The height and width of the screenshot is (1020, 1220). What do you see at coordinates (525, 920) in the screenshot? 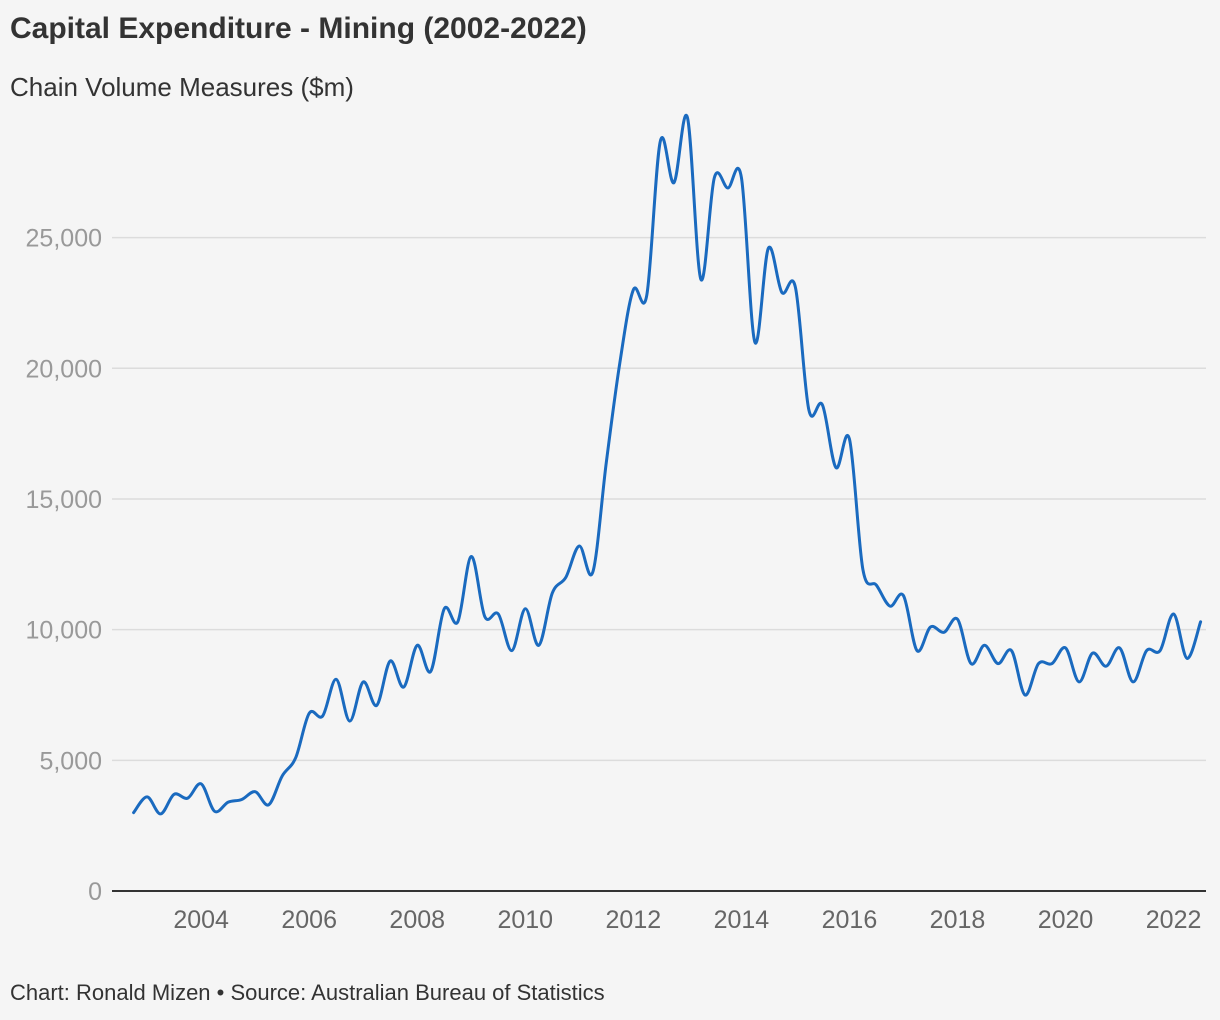
I see `x-tick-label: 2010` at bounding box center [525, 920].